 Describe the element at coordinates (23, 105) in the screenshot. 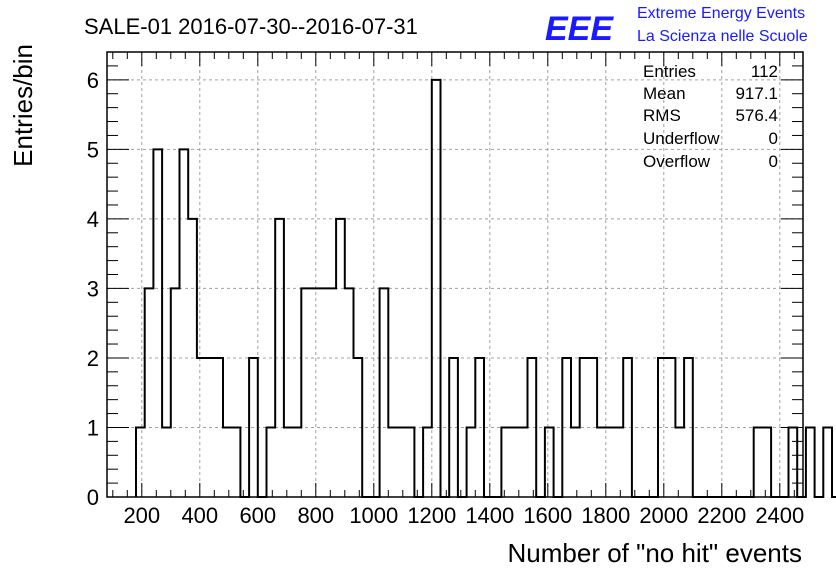

I see `y-axis-title: Entries/bin` at that location.